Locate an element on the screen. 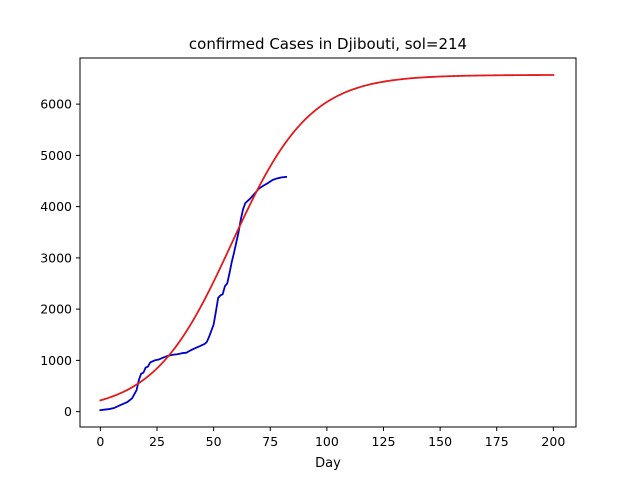 The image size is (640, 484). y-tick-label: 3000 is located at coordinates (56, 257).